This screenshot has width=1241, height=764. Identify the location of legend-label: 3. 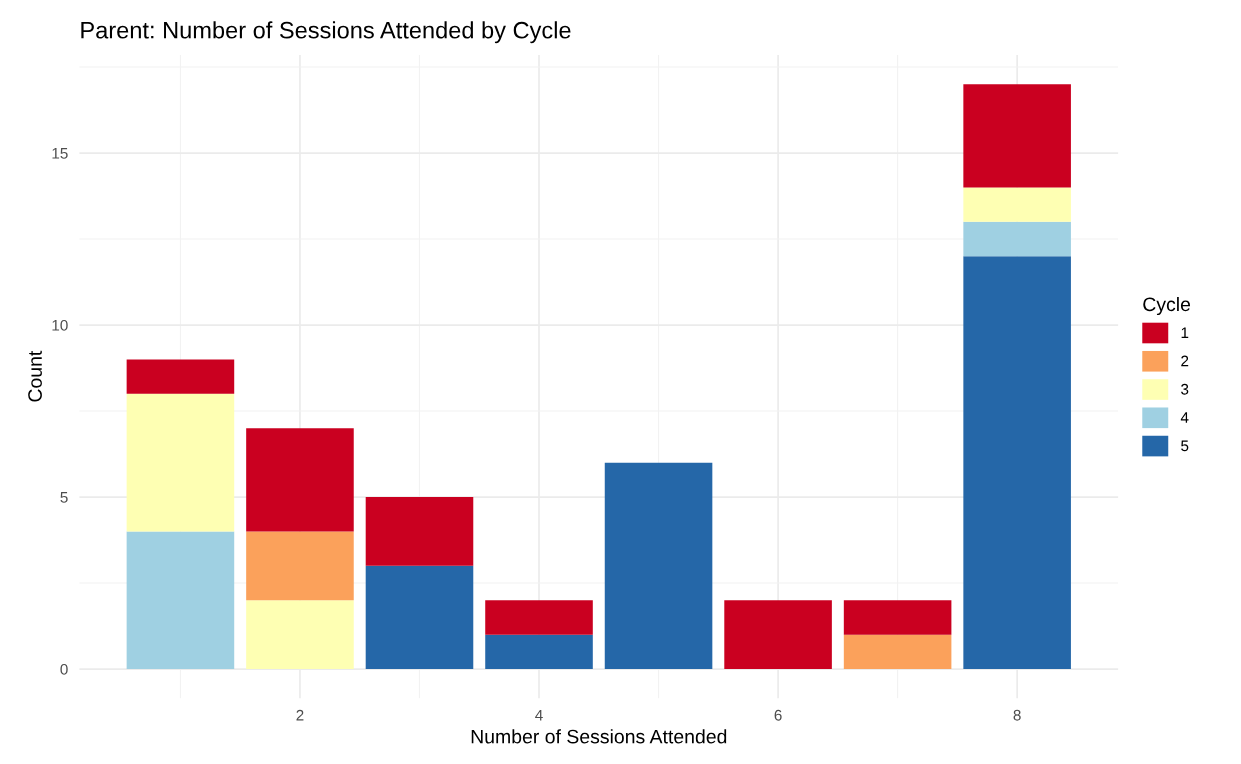
(1185, 389).